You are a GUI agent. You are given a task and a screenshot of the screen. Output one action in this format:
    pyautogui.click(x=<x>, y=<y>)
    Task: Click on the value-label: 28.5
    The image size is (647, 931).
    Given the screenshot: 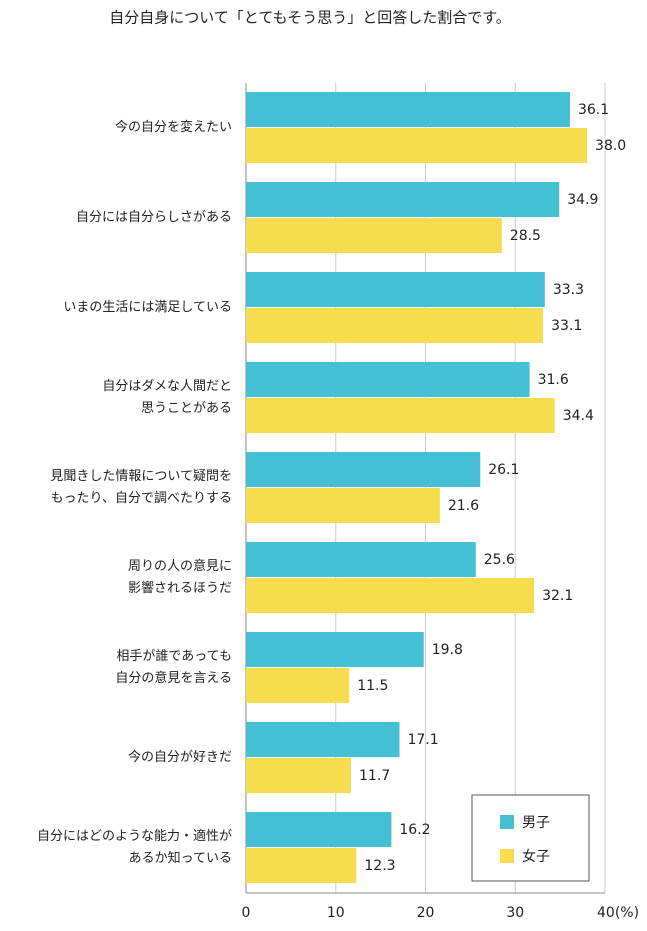 What is the action you would take?
    pyautogui.click(x=525, y=236)
    